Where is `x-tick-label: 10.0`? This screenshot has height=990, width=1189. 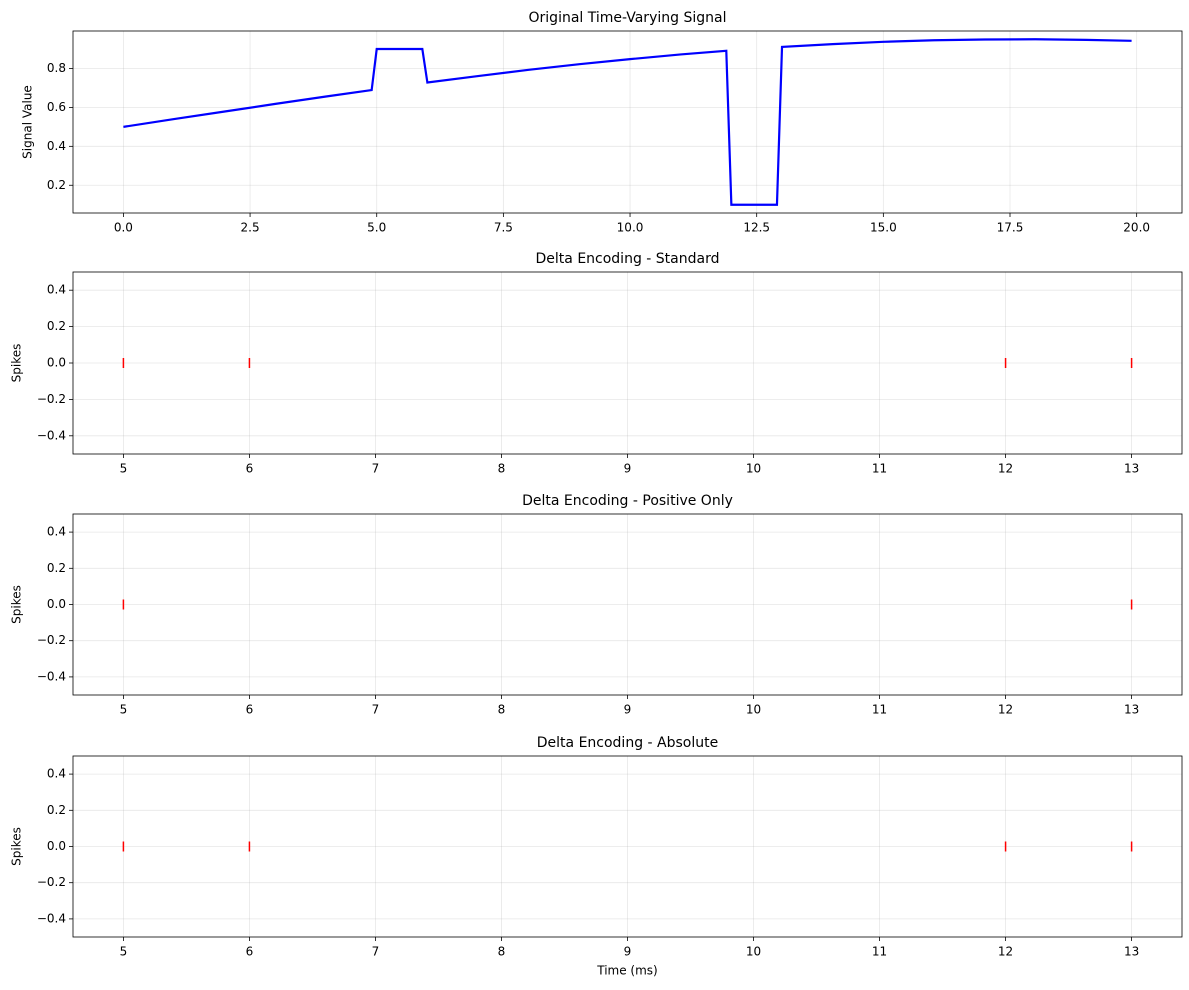
x-tick-label: 10.0 is located at coordinates (630, 228).